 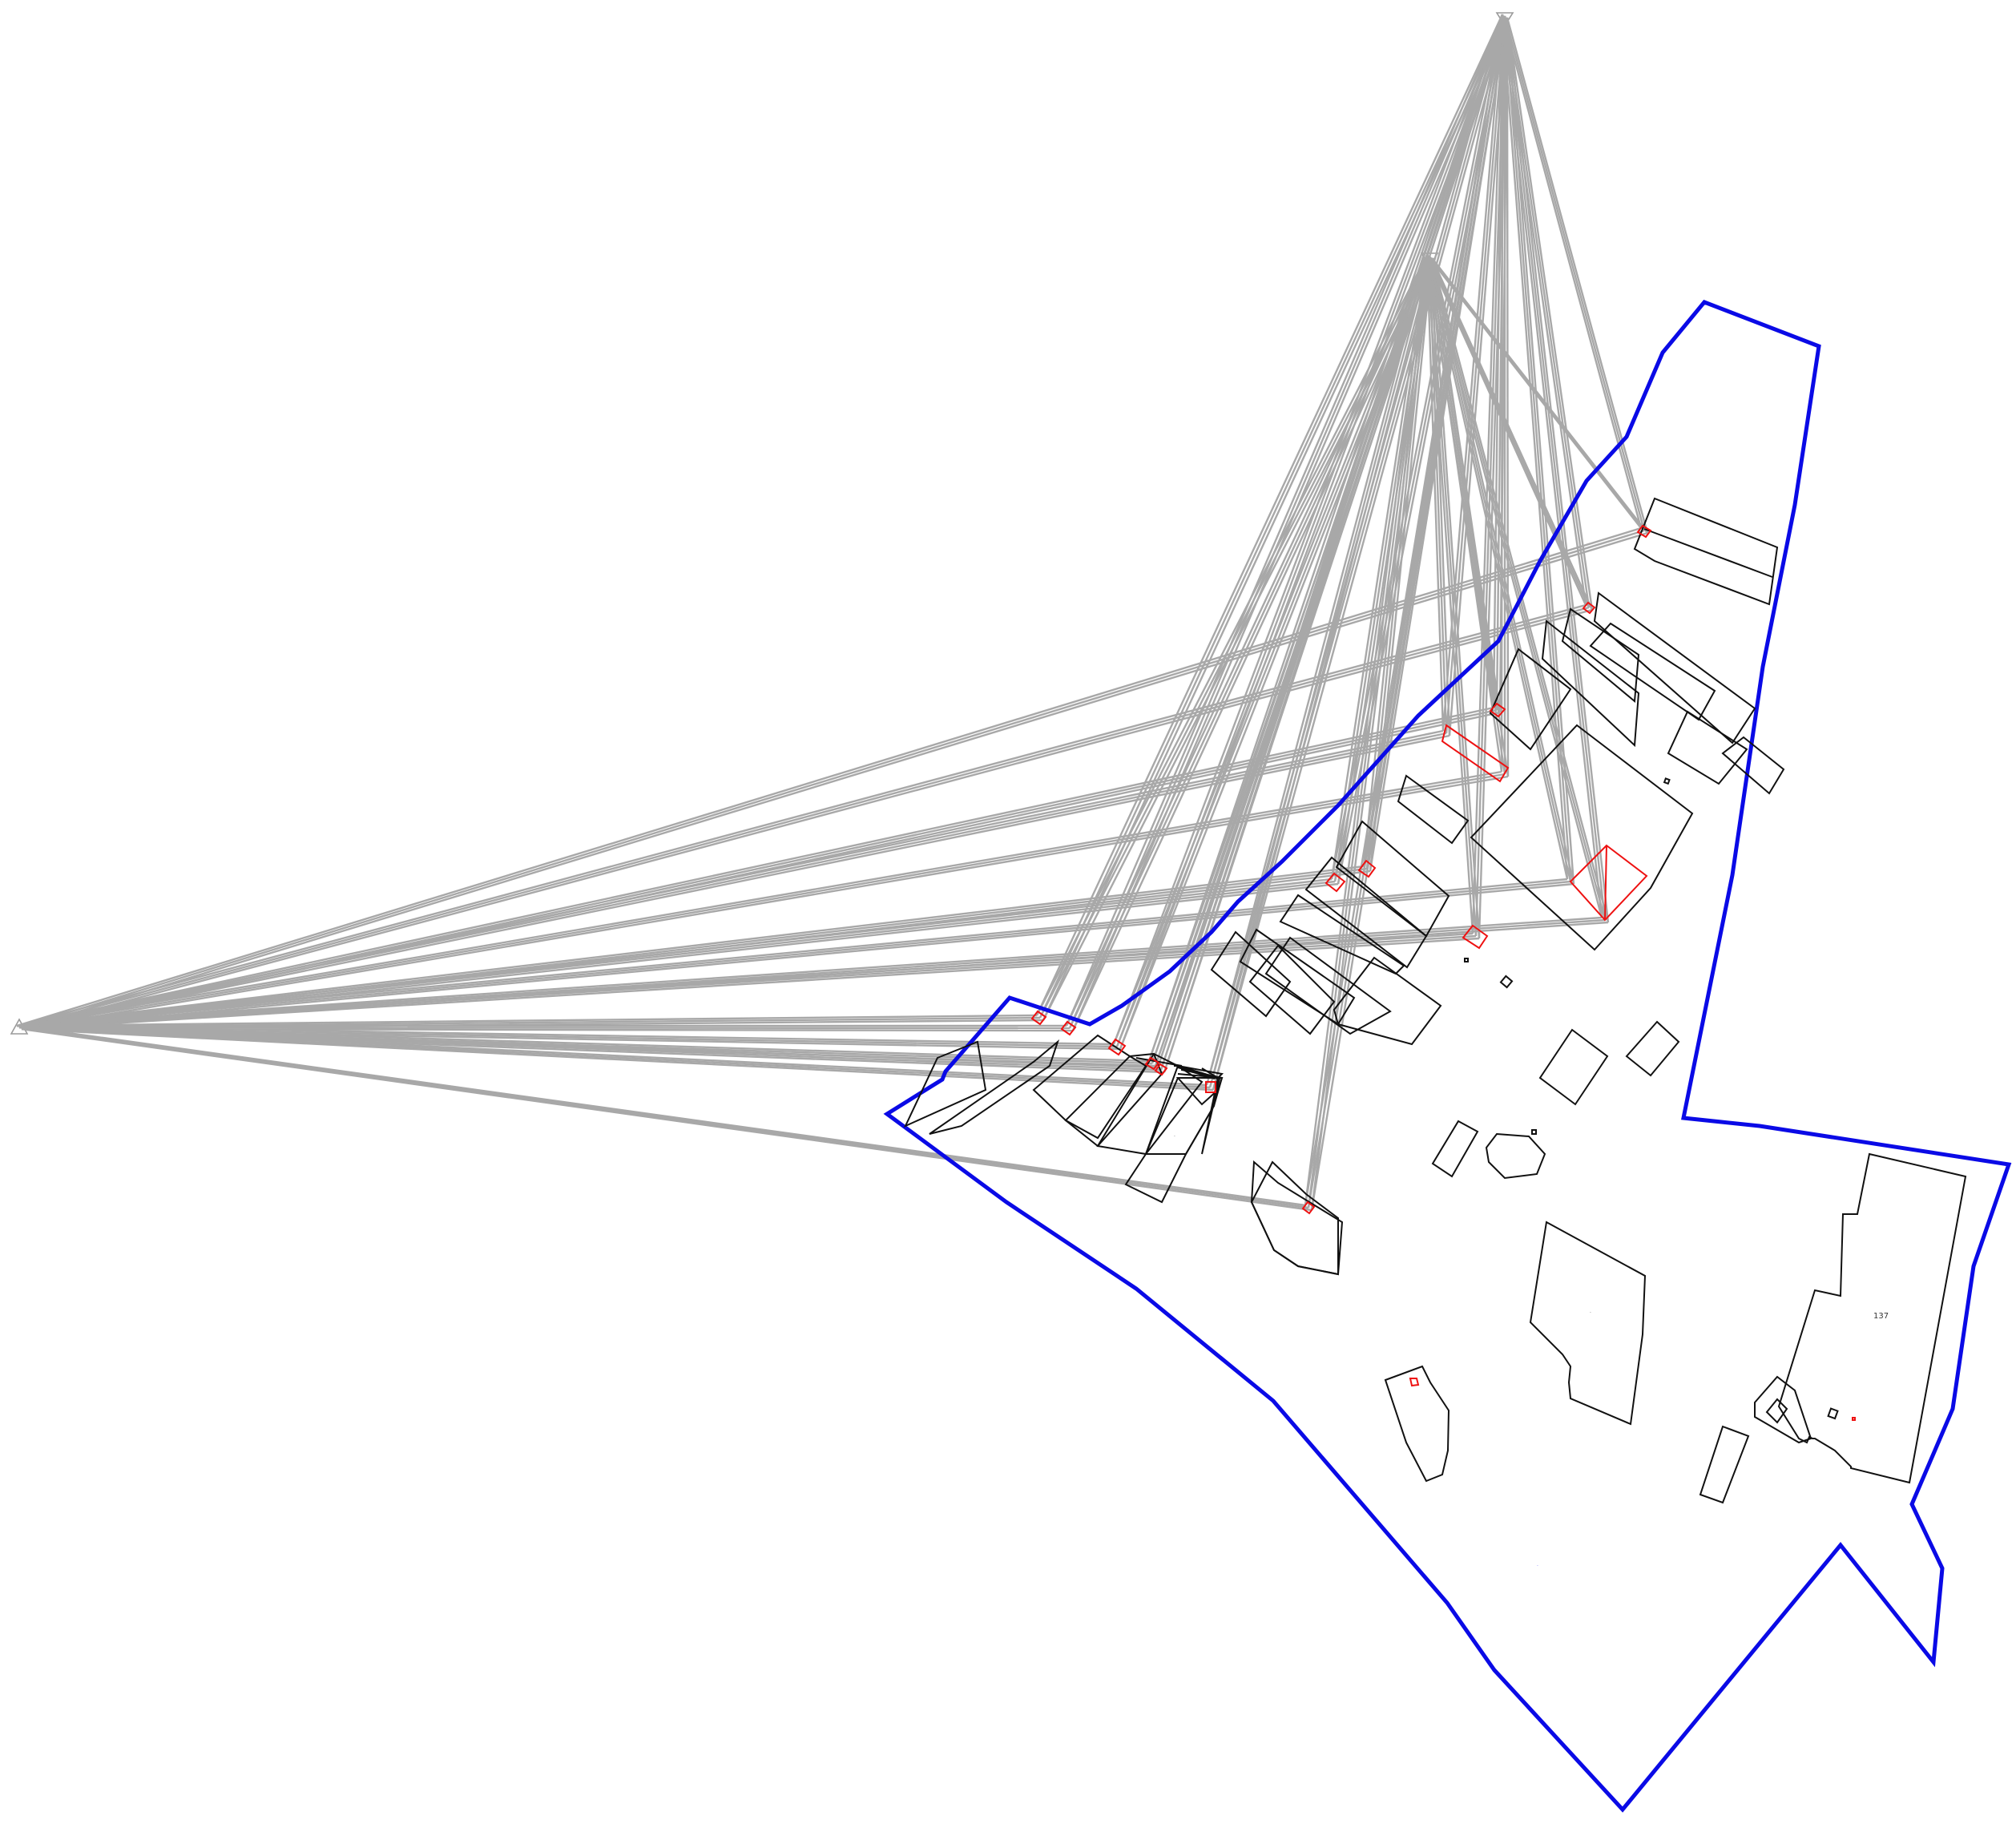 What do you see at coordinates (1174, 1137) in the screenshot?
I see `building-label-small-2: ·` at bounding box center [1174, 1137].